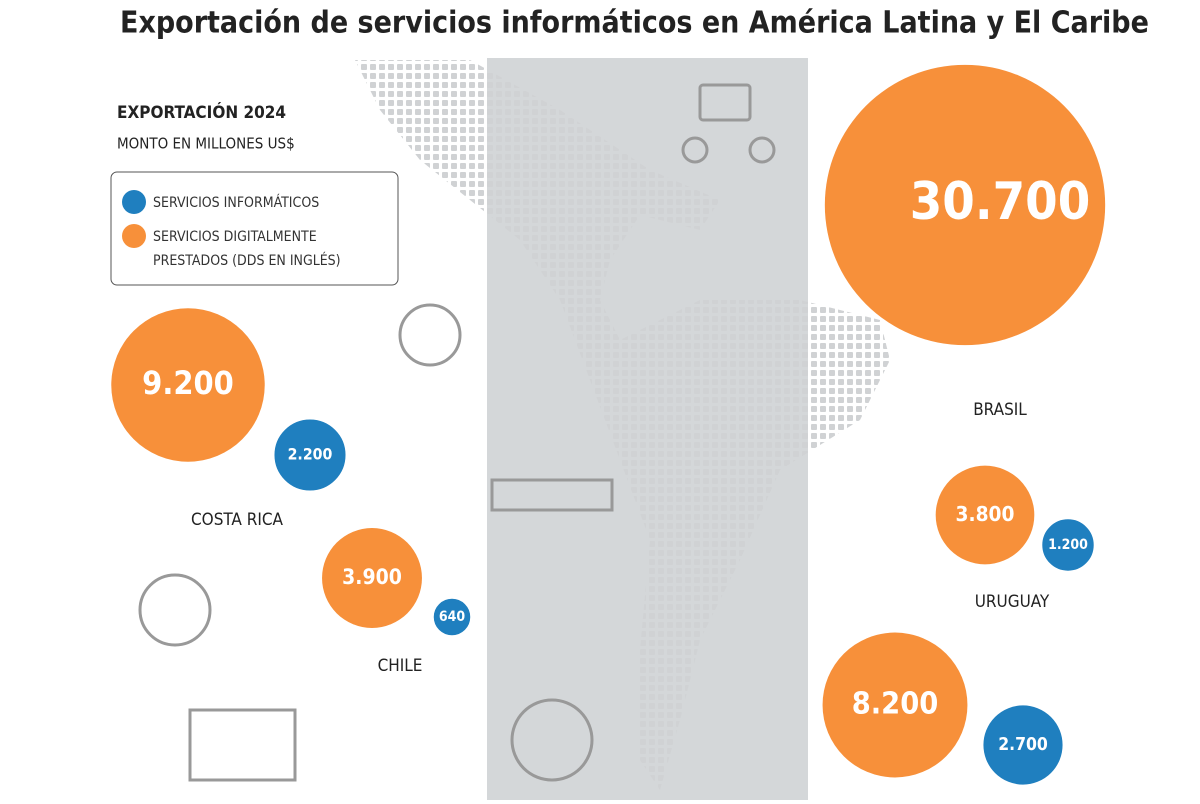  I want to click on value-label: 3.800, so click(985, 514).